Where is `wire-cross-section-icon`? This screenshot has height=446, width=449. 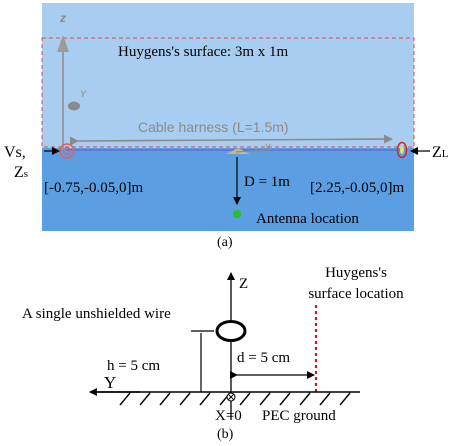 wire-cross-section-icon is located at coordinates (231, 331).